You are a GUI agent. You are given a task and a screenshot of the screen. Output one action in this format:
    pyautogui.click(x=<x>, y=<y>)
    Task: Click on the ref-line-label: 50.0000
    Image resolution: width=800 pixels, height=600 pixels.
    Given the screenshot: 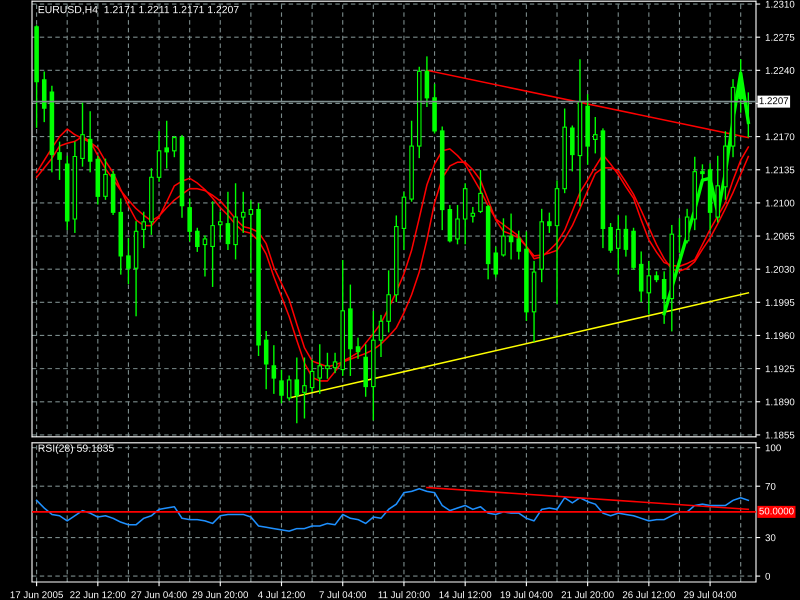 What is the action you would take?
    pyautogui.click(x=776, y=511)
    